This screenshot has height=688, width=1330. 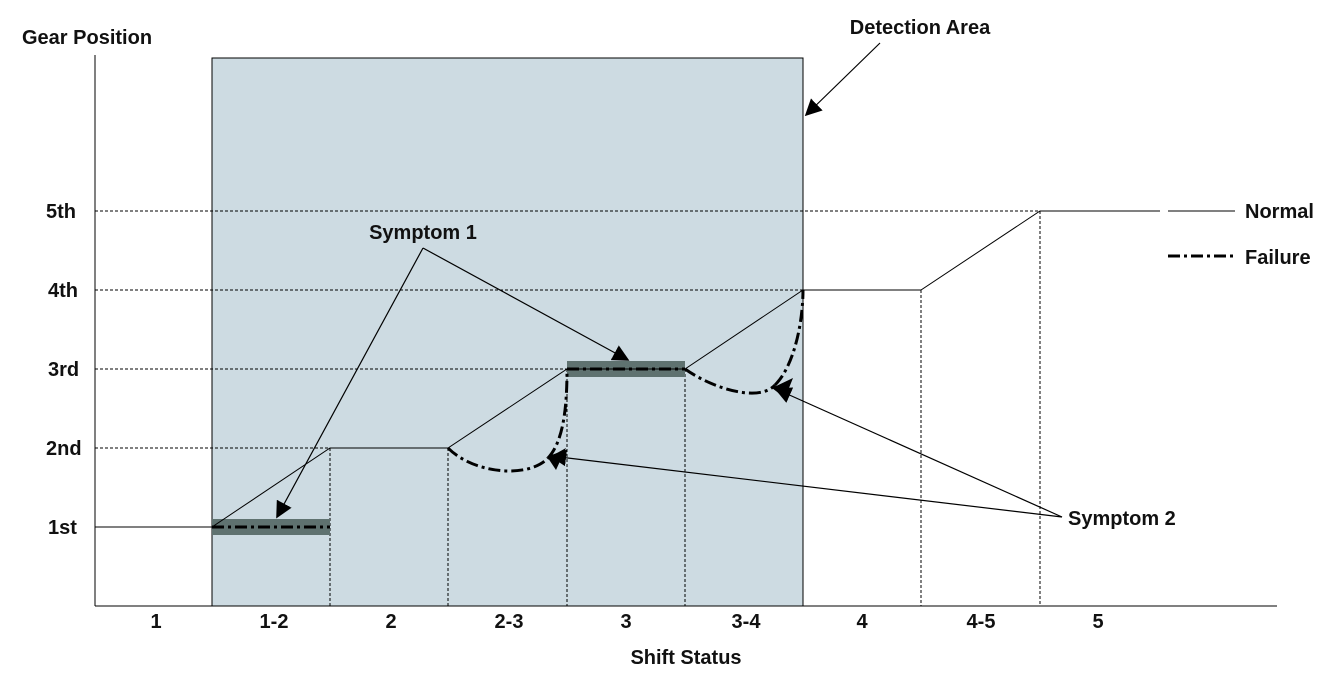 What do you see at coordinates (63, 291) in the screenshot?
I see `y-tick-4th: 4th` at bounding box center [63, 291].